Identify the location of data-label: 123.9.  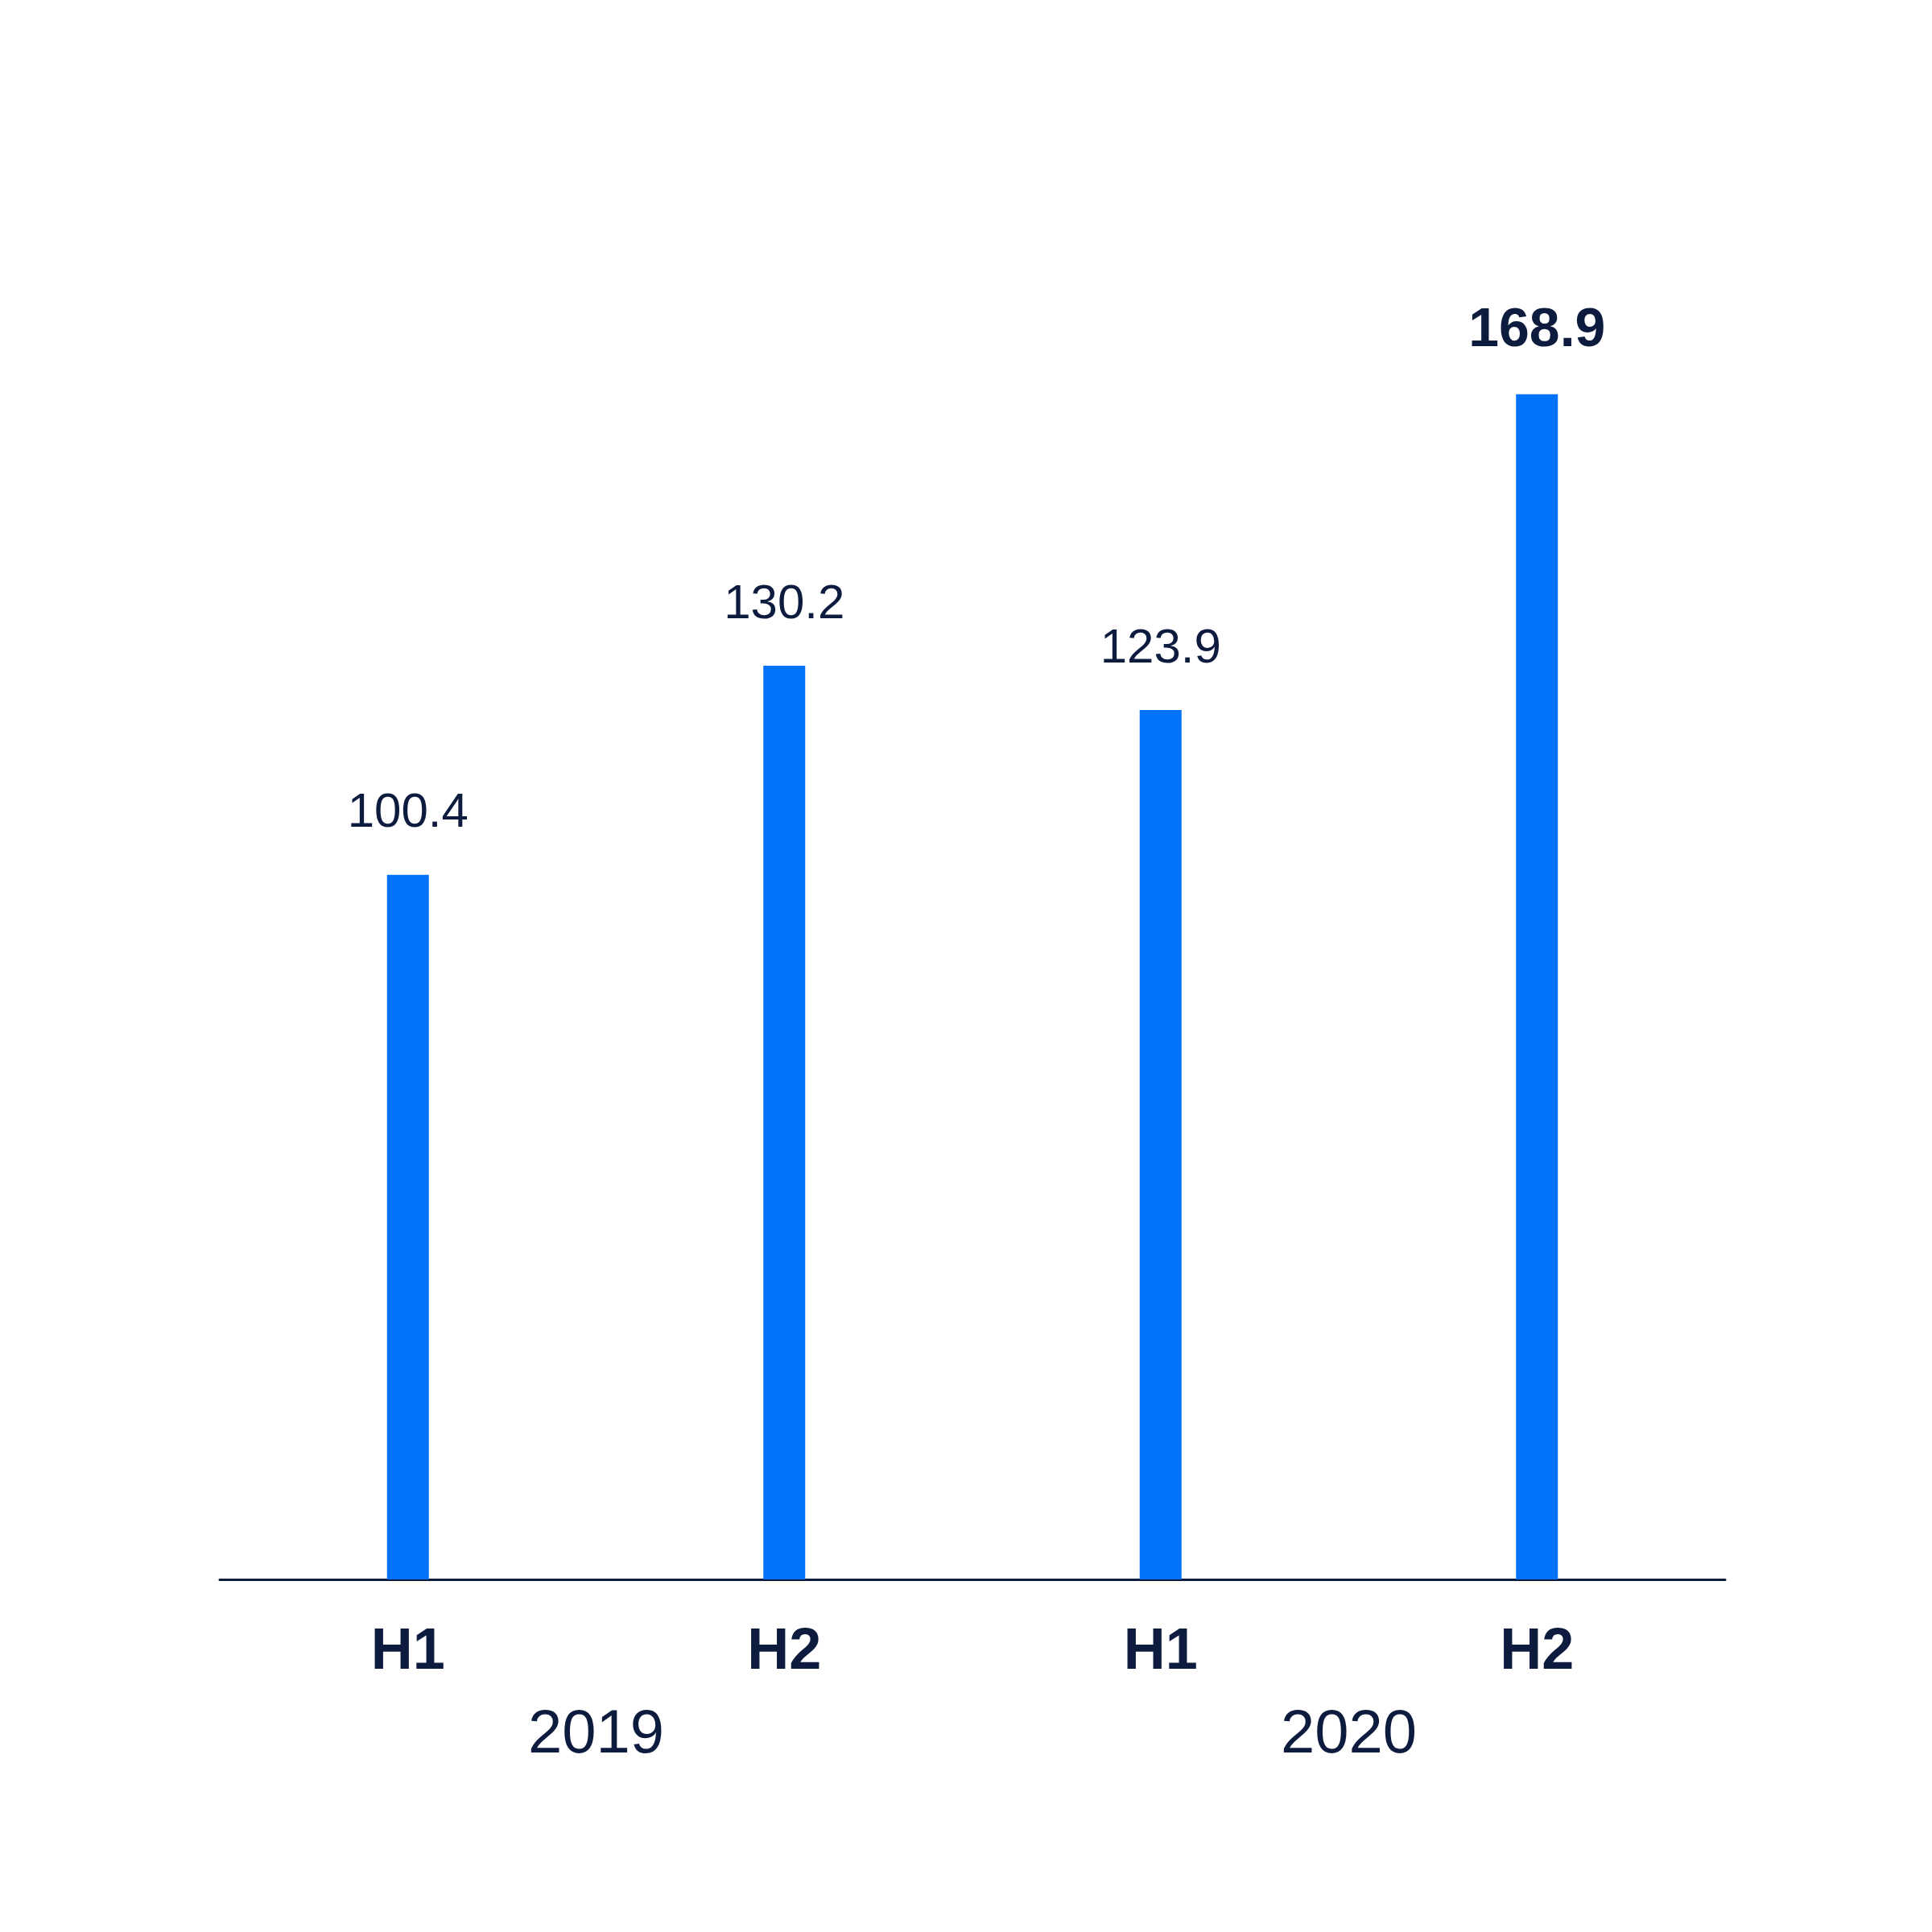
(1160, 645).